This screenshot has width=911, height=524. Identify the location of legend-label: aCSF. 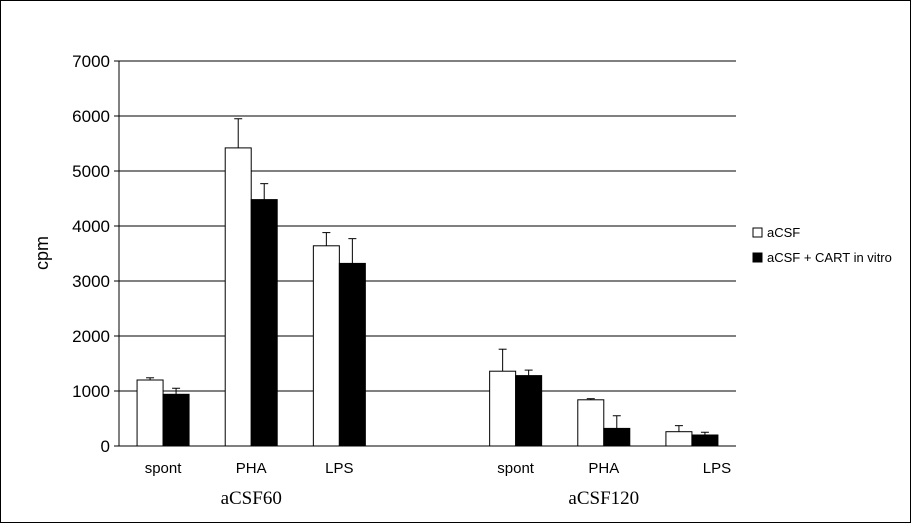
(783, 232).